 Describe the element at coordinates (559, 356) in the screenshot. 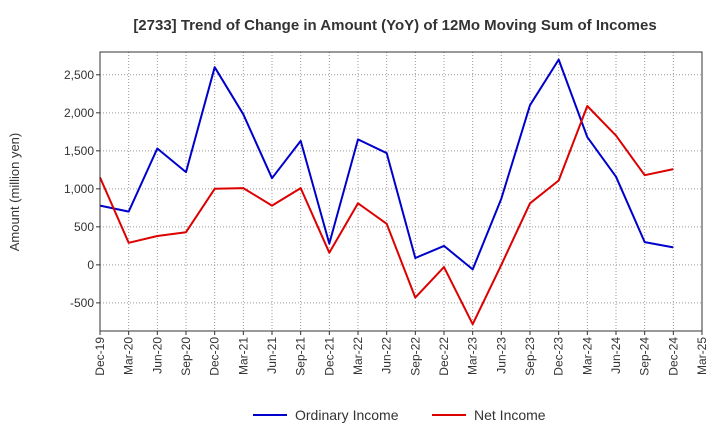

I see `x-tick-label: Dec-23` at that location.